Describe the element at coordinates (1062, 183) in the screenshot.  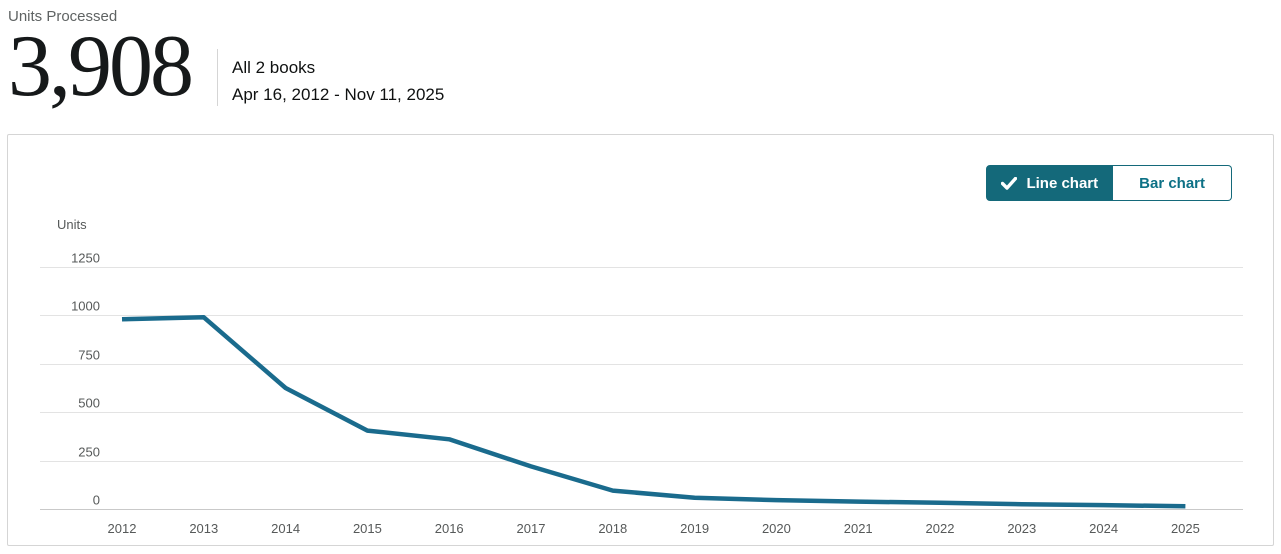
I see `line-chart-label: Line chart` at that location.